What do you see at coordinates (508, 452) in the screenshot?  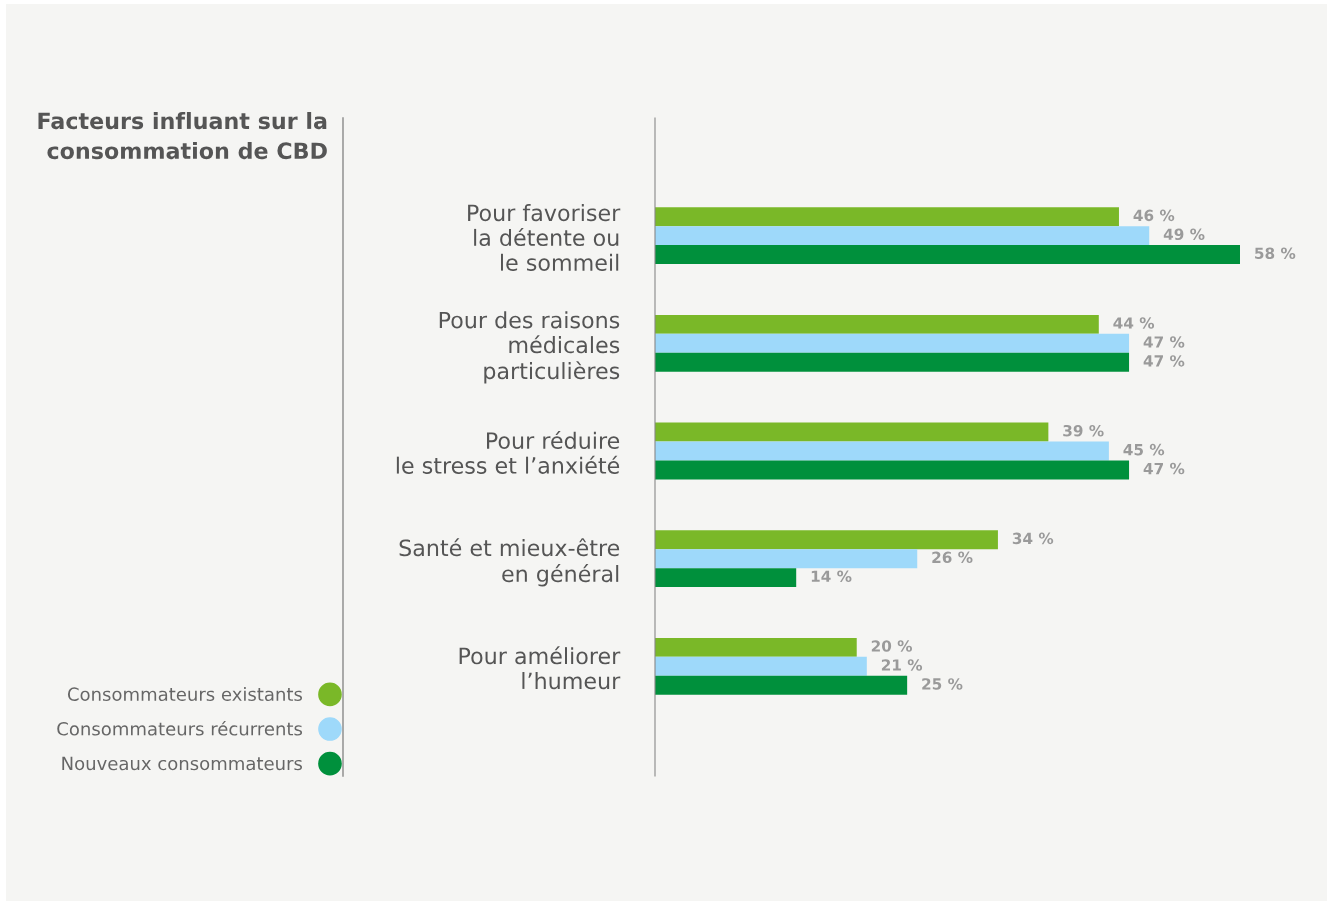 I see `y-tick-label: Pour réduire le stress et l’anxiété` at bounding box center [508, 452].